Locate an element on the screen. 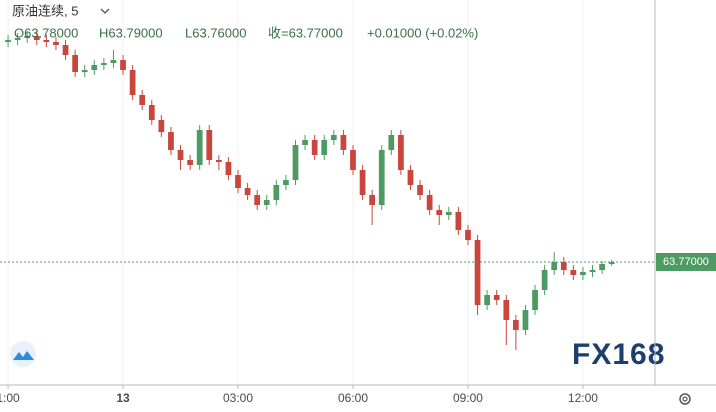 This screenshot has width=716, height=412. low-label: L63.76000 is located at coordinates (215, 32).